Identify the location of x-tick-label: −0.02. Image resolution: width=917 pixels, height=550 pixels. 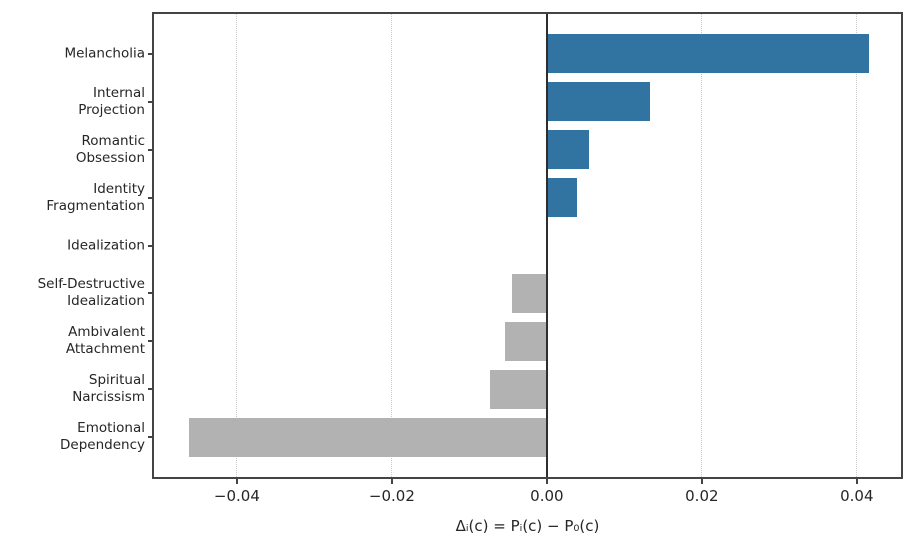
(391, 496).